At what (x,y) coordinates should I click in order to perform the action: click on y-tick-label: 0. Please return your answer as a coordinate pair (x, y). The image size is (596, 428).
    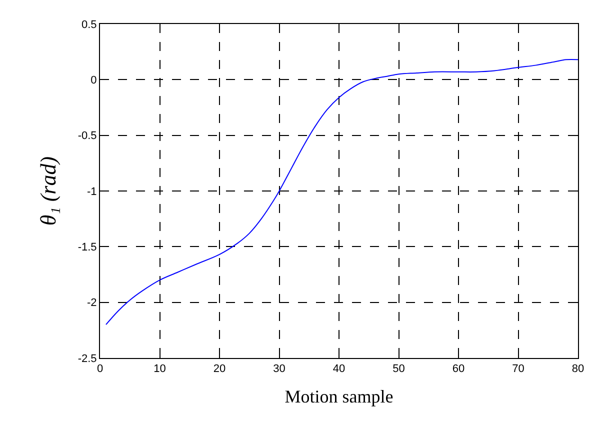
    Looking at the image, I should click on (93, 80).